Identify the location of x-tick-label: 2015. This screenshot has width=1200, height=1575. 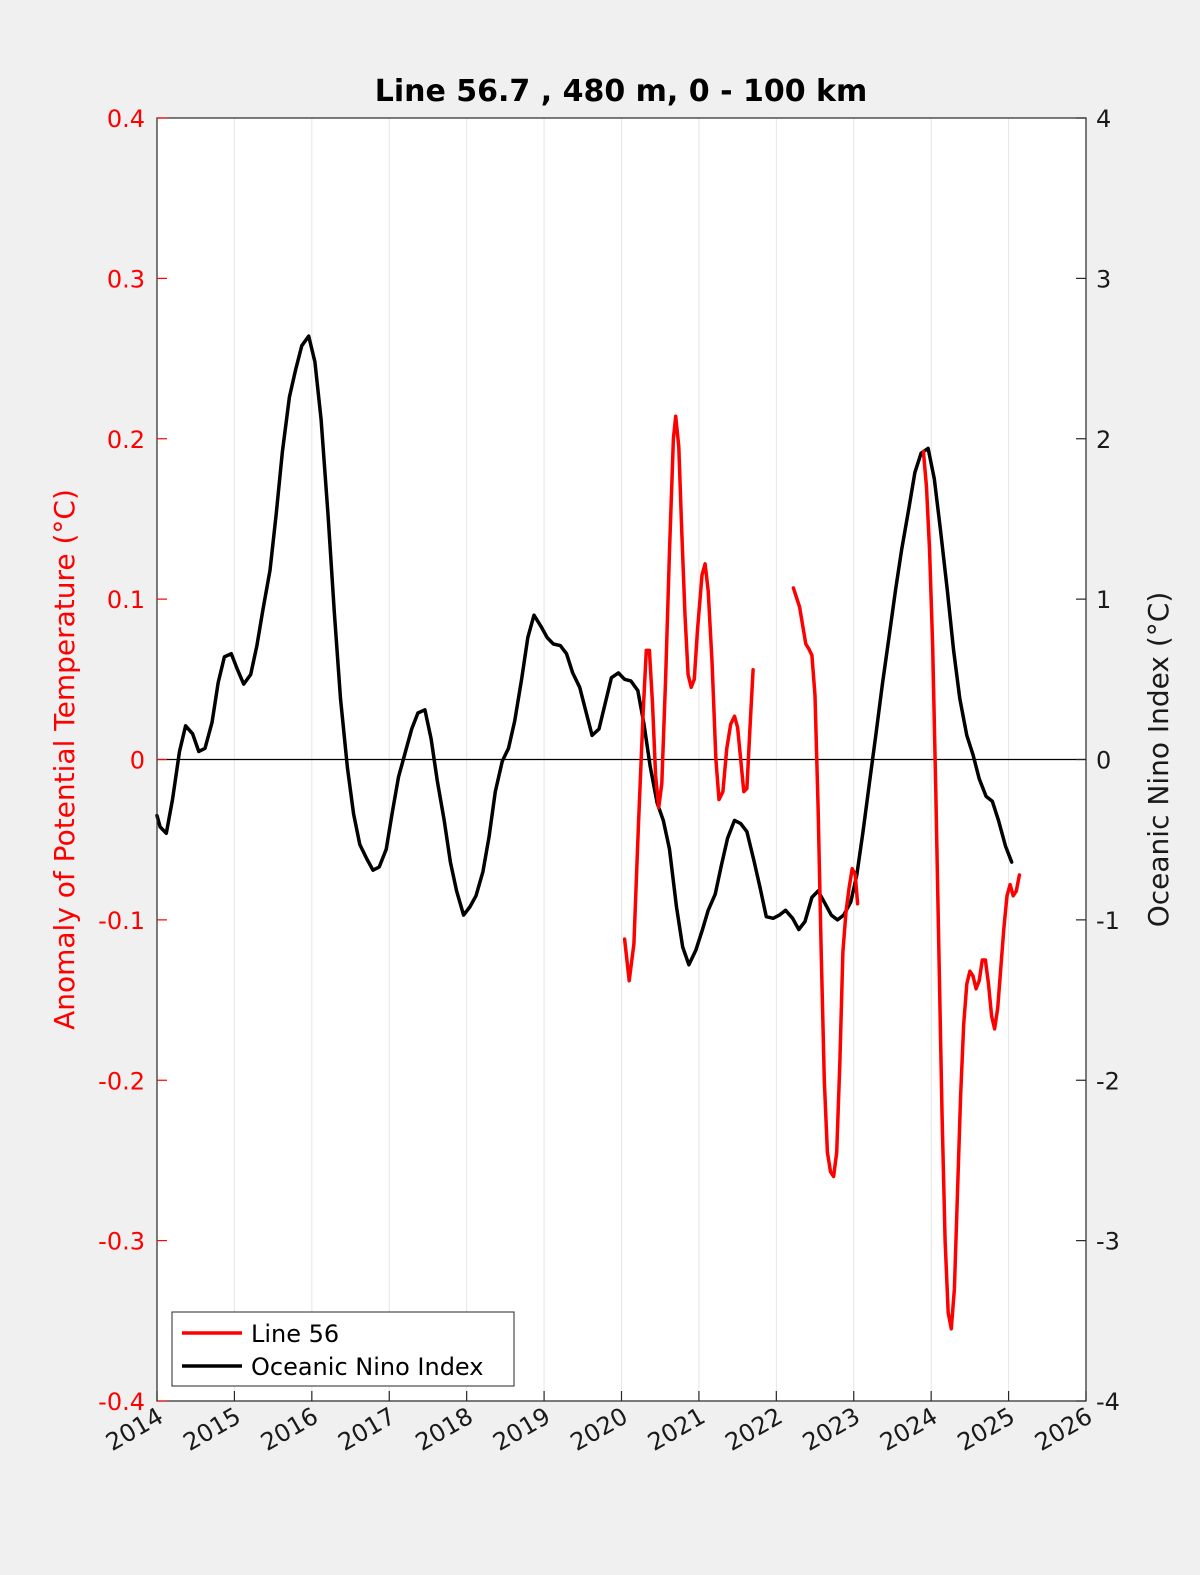
(212, 1429).